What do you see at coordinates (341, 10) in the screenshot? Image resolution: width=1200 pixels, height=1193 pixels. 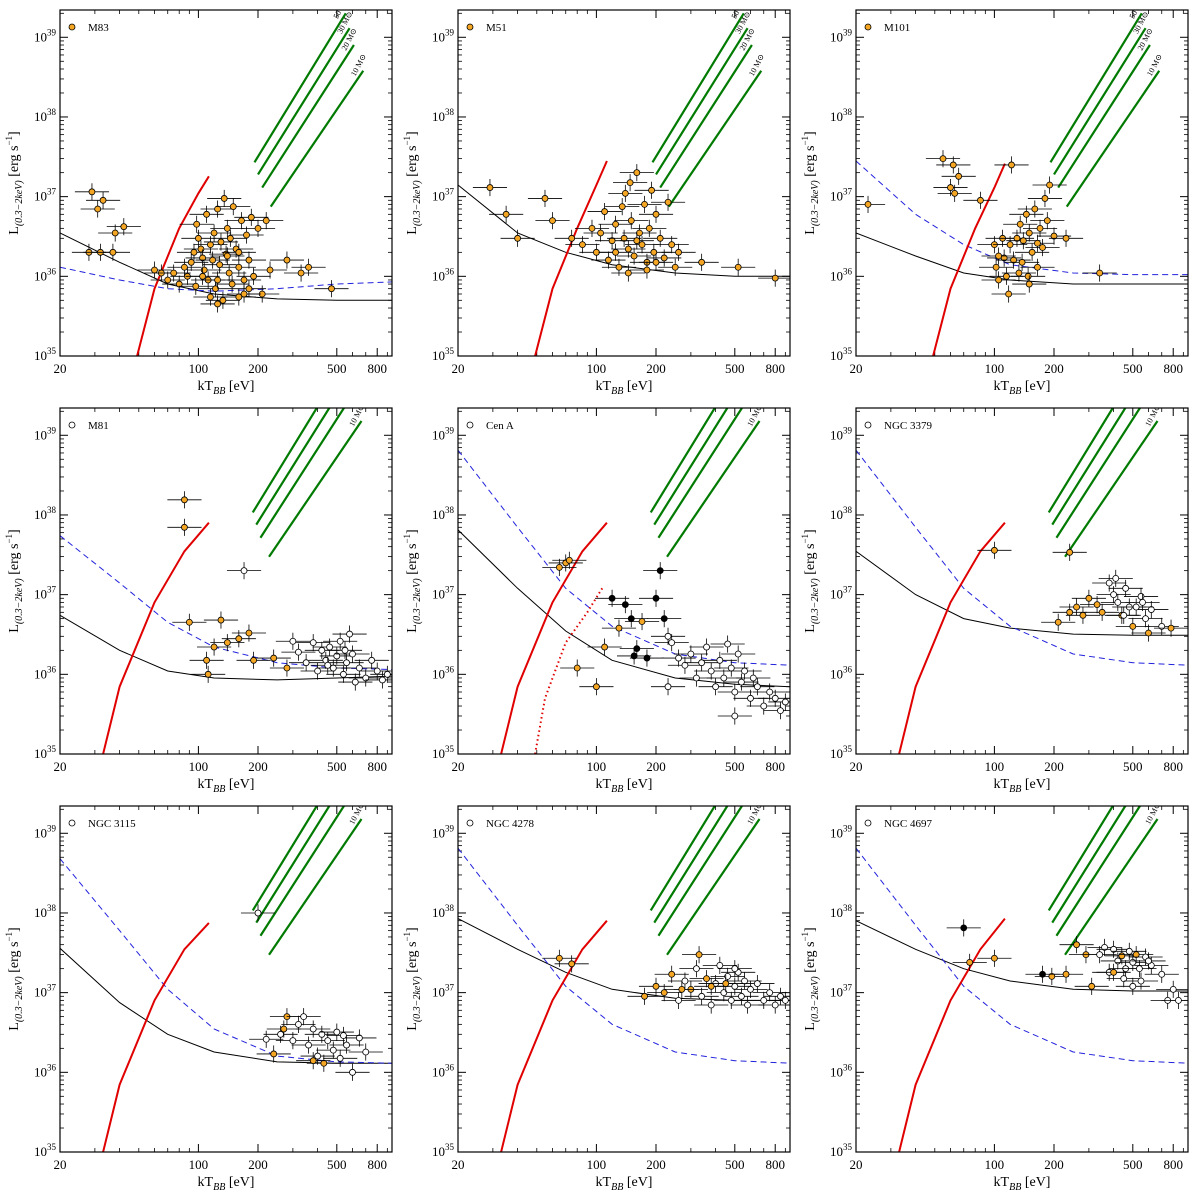 I see `mass-track-label: 50 M⊙` at bounding box center [341, 10].